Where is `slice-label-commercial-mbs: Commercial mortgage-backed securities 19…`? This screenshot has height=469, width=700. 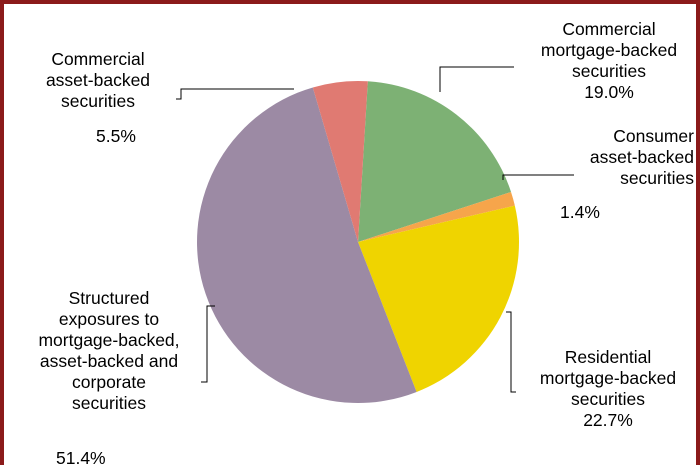 slice-label-commercial-mbs: Commercial mortgage-backed securities 19… is located at coordinates (604, 61).